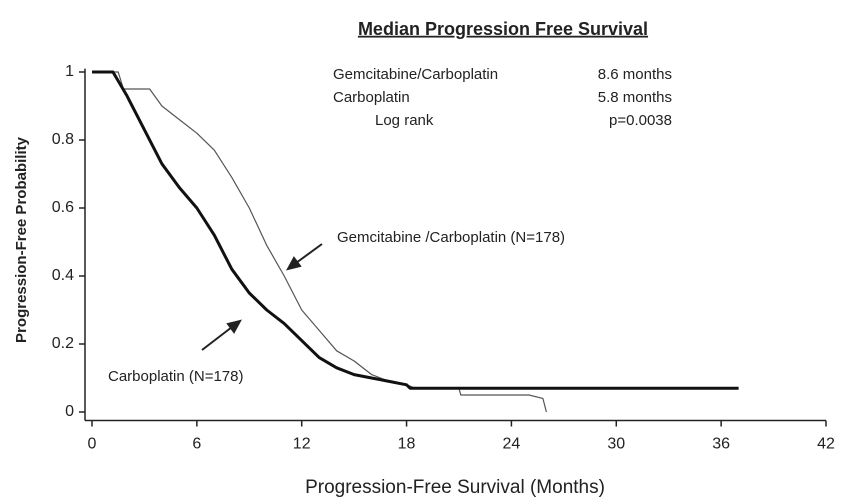  Describe the element at coordinates (69, 411) in the screenshot. I see `y-tick-label: 0` at that location.